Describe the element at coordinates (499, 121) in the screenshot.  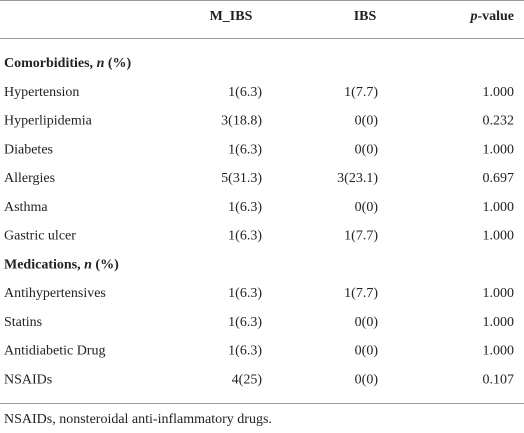
I see `cell: 0.232` at that location.